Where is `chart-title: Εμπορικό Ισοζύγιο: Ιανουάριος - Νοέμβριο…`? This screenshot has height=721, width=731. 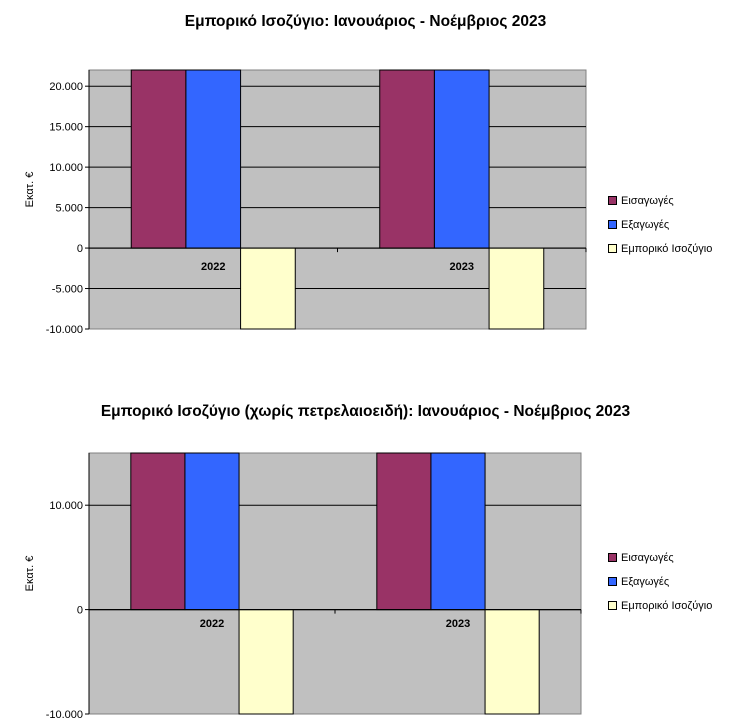 chart-title: Εμπορικό Ισοζύγιο: Ιανουάριος - Νοέμβριο… is located at coordinates (365, 21).